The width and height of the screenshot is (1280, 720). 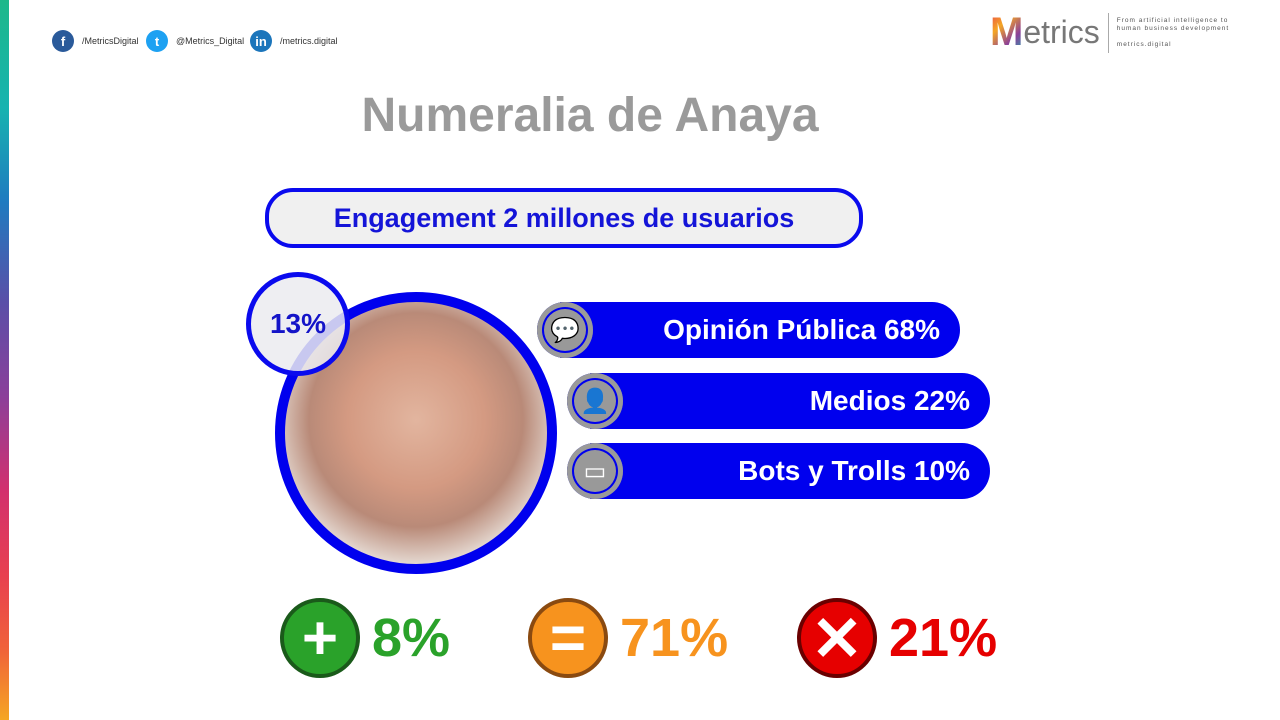 What do you see at coordinates (943, 638) in the screenshot?
I see `negative-value: 21%` at bounding box center [943, 638].